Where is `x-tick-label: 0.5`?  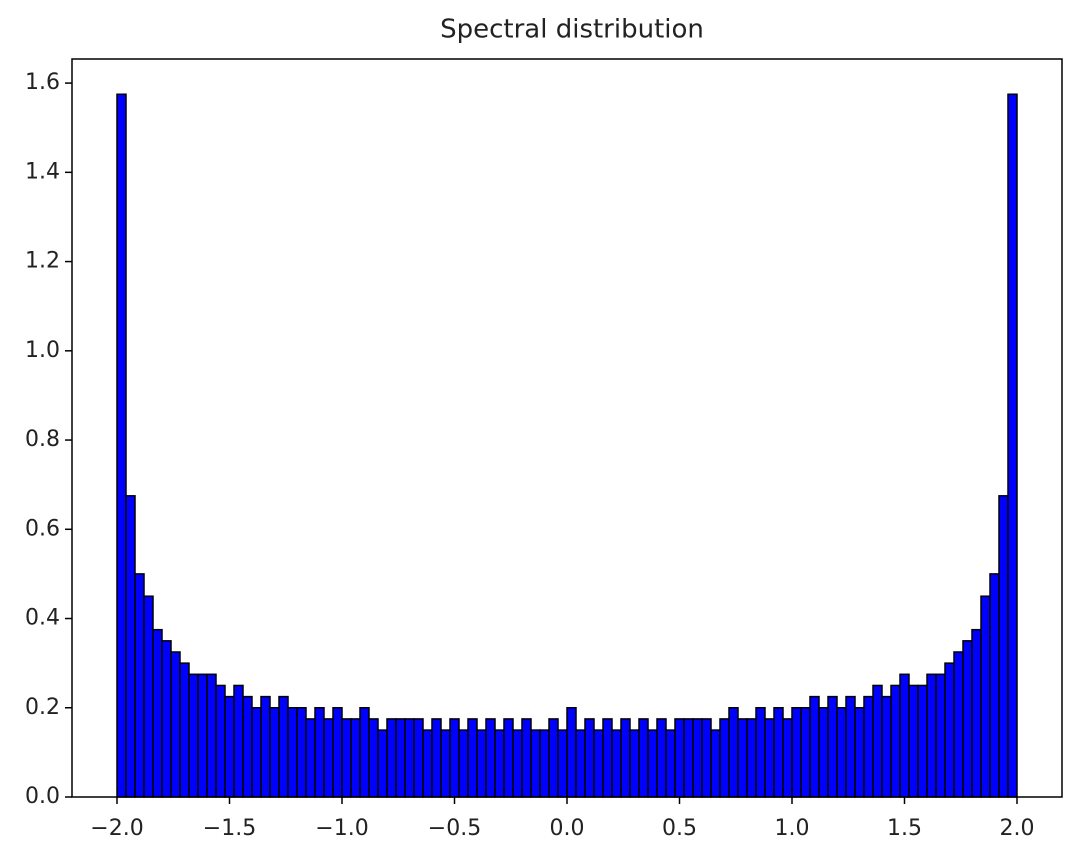 x-tick-label: 0.5 is located at coordinates (679, 828).